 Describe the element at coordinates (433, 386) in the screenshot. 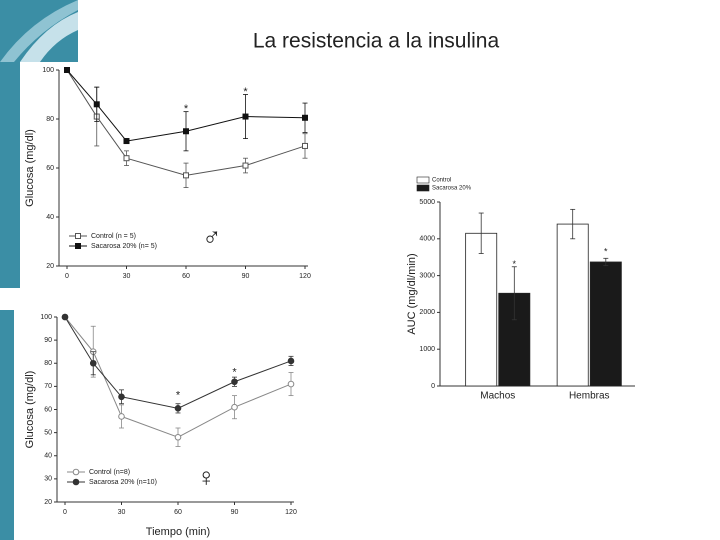

I see `y-tick-label: 0` at that location.